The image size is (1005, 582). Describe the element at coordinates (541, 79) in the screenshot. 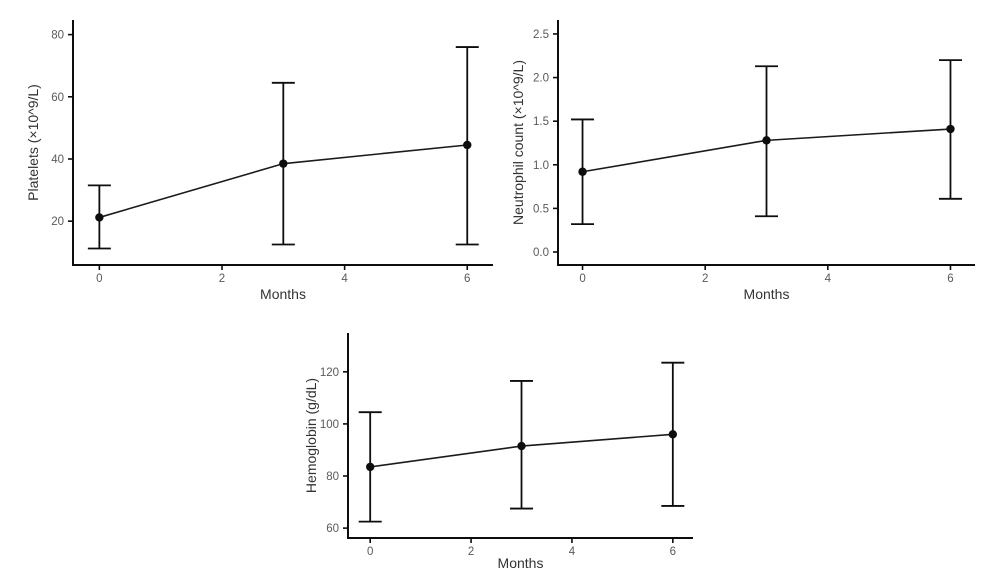

I see `y-tick-label: 2.0` at that location.